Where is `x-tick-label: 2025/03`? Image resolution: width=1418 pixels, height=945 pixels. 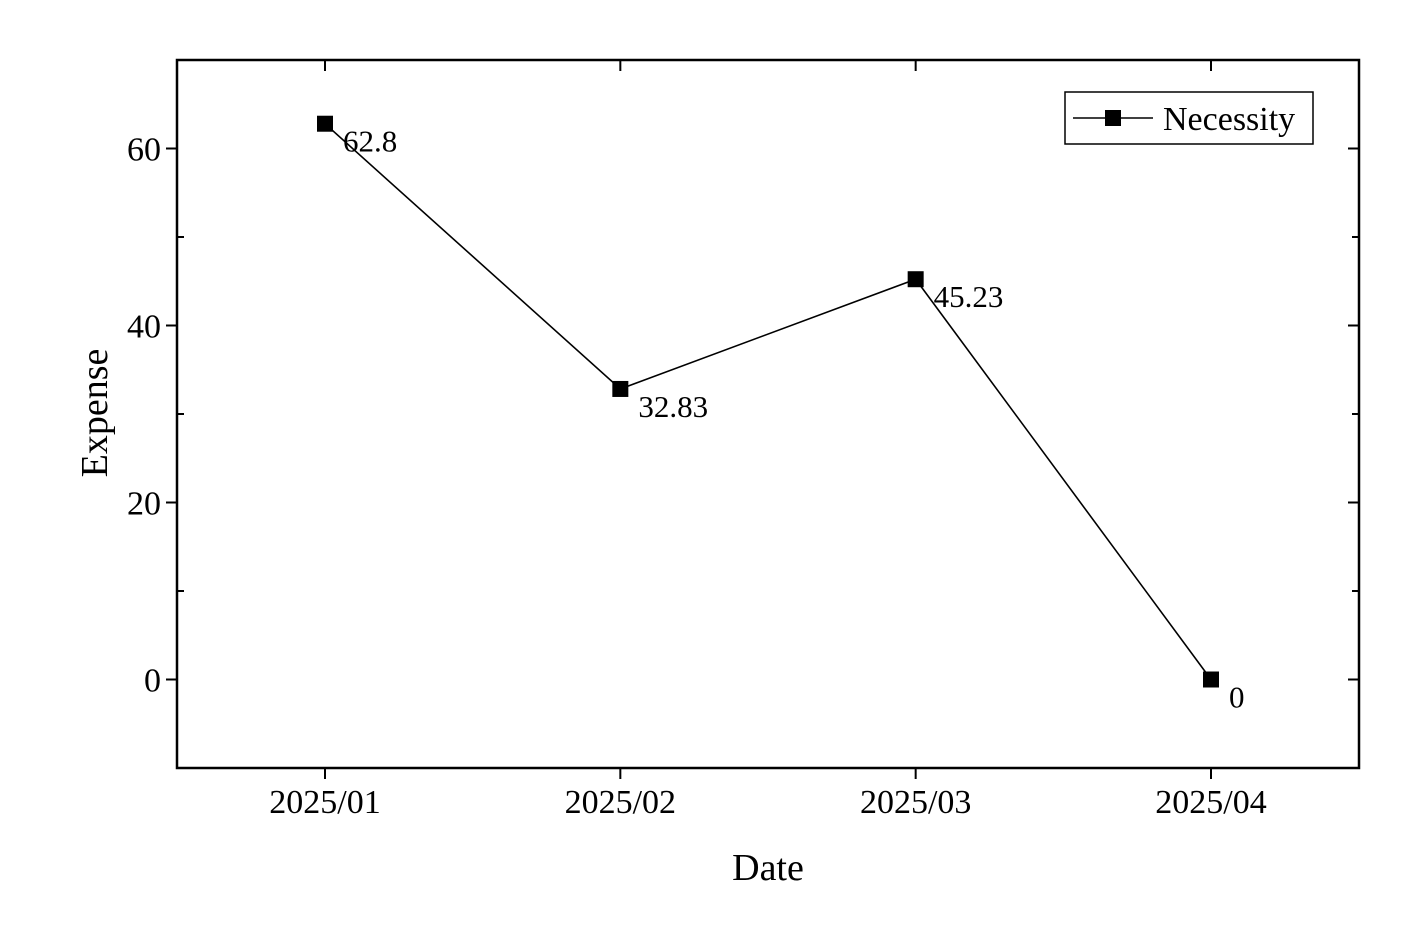
x-tick-label: 2025/03 is located at coordinates (915, 802).